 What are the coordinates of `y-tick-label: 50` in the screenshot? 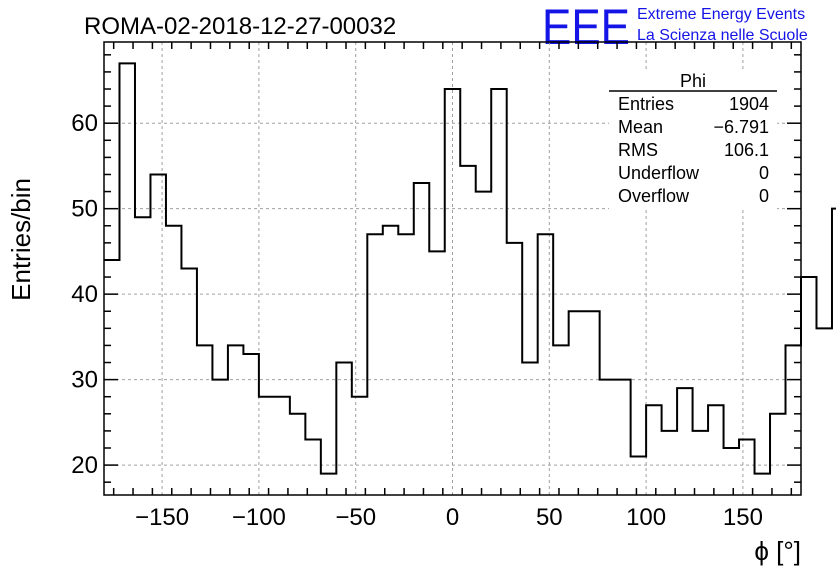 It's located at (84, 209).